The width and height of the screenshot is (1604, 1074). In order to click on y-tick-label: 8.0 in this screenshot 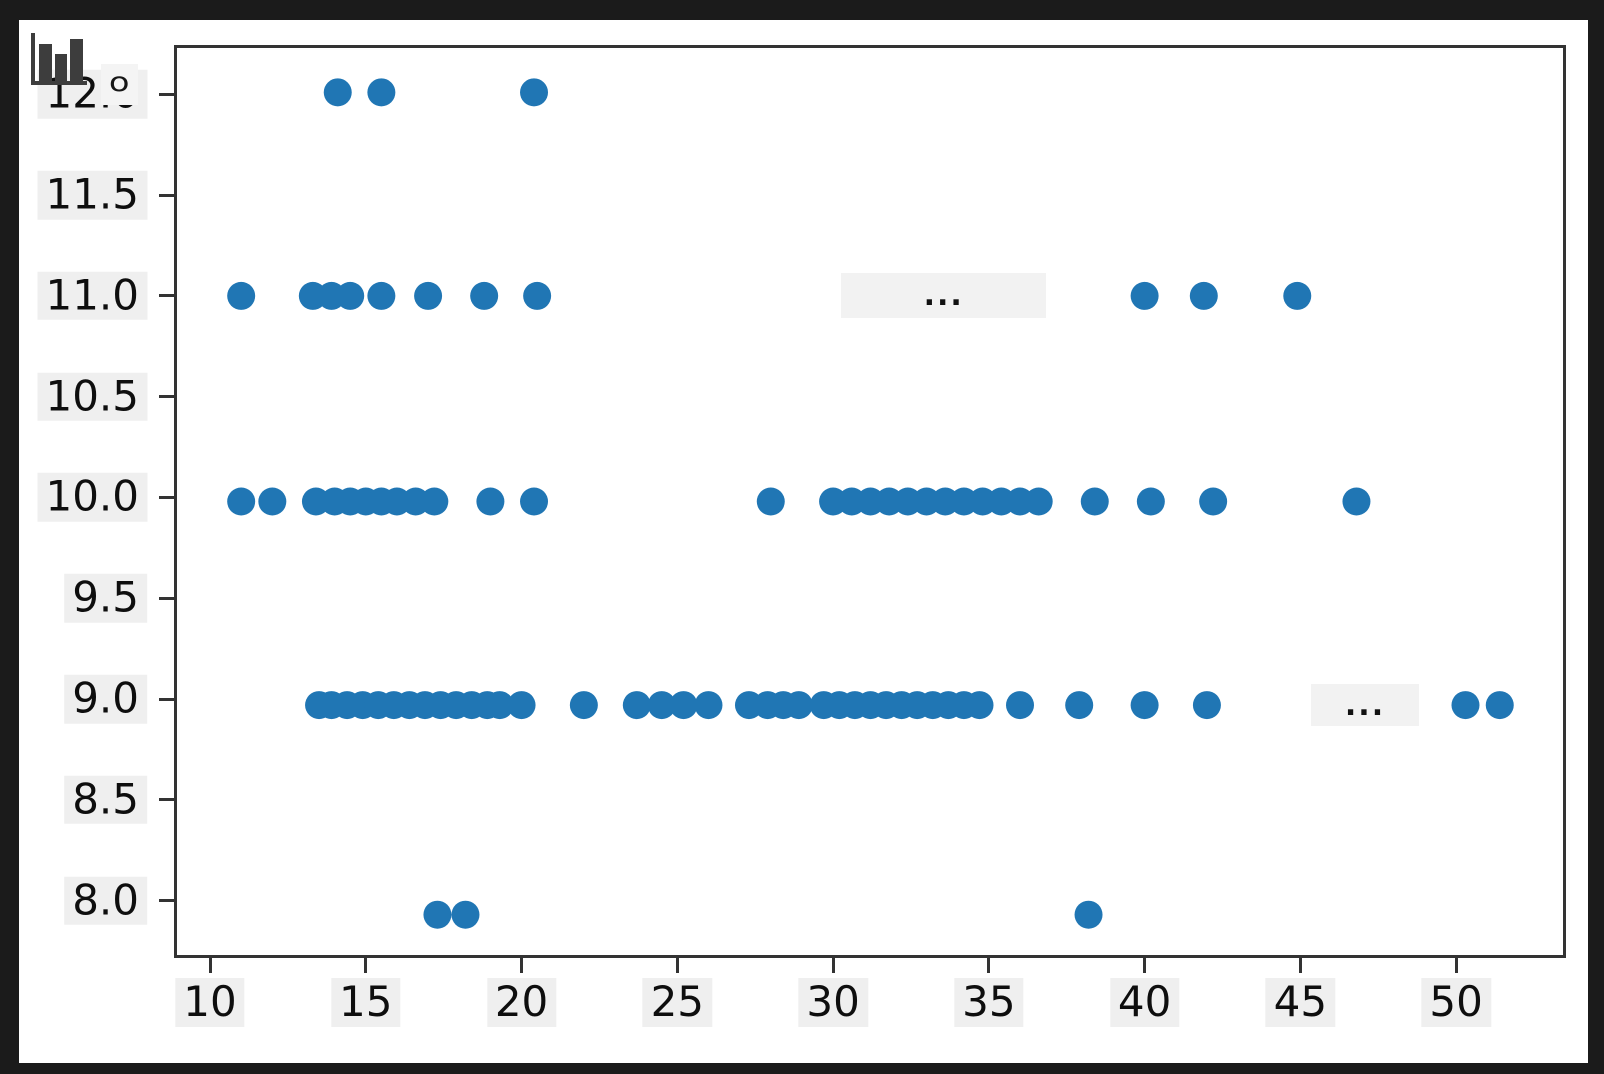, I will do `click(105, 900)`.